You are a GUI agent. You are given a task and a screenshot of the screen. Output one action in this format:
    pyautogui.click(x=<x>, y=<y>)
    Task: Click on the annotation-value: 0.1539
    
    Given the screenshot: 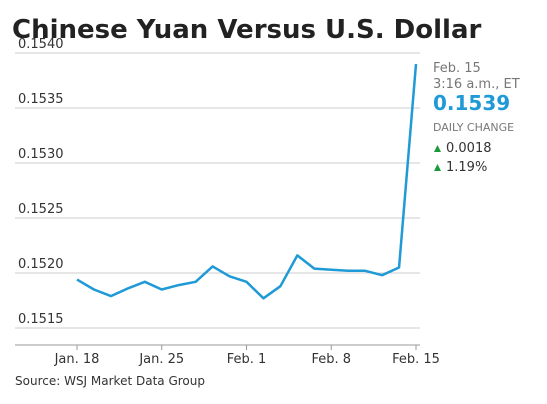 What is the action you would take?
    pyautogui.click(x=471, y=103)
    